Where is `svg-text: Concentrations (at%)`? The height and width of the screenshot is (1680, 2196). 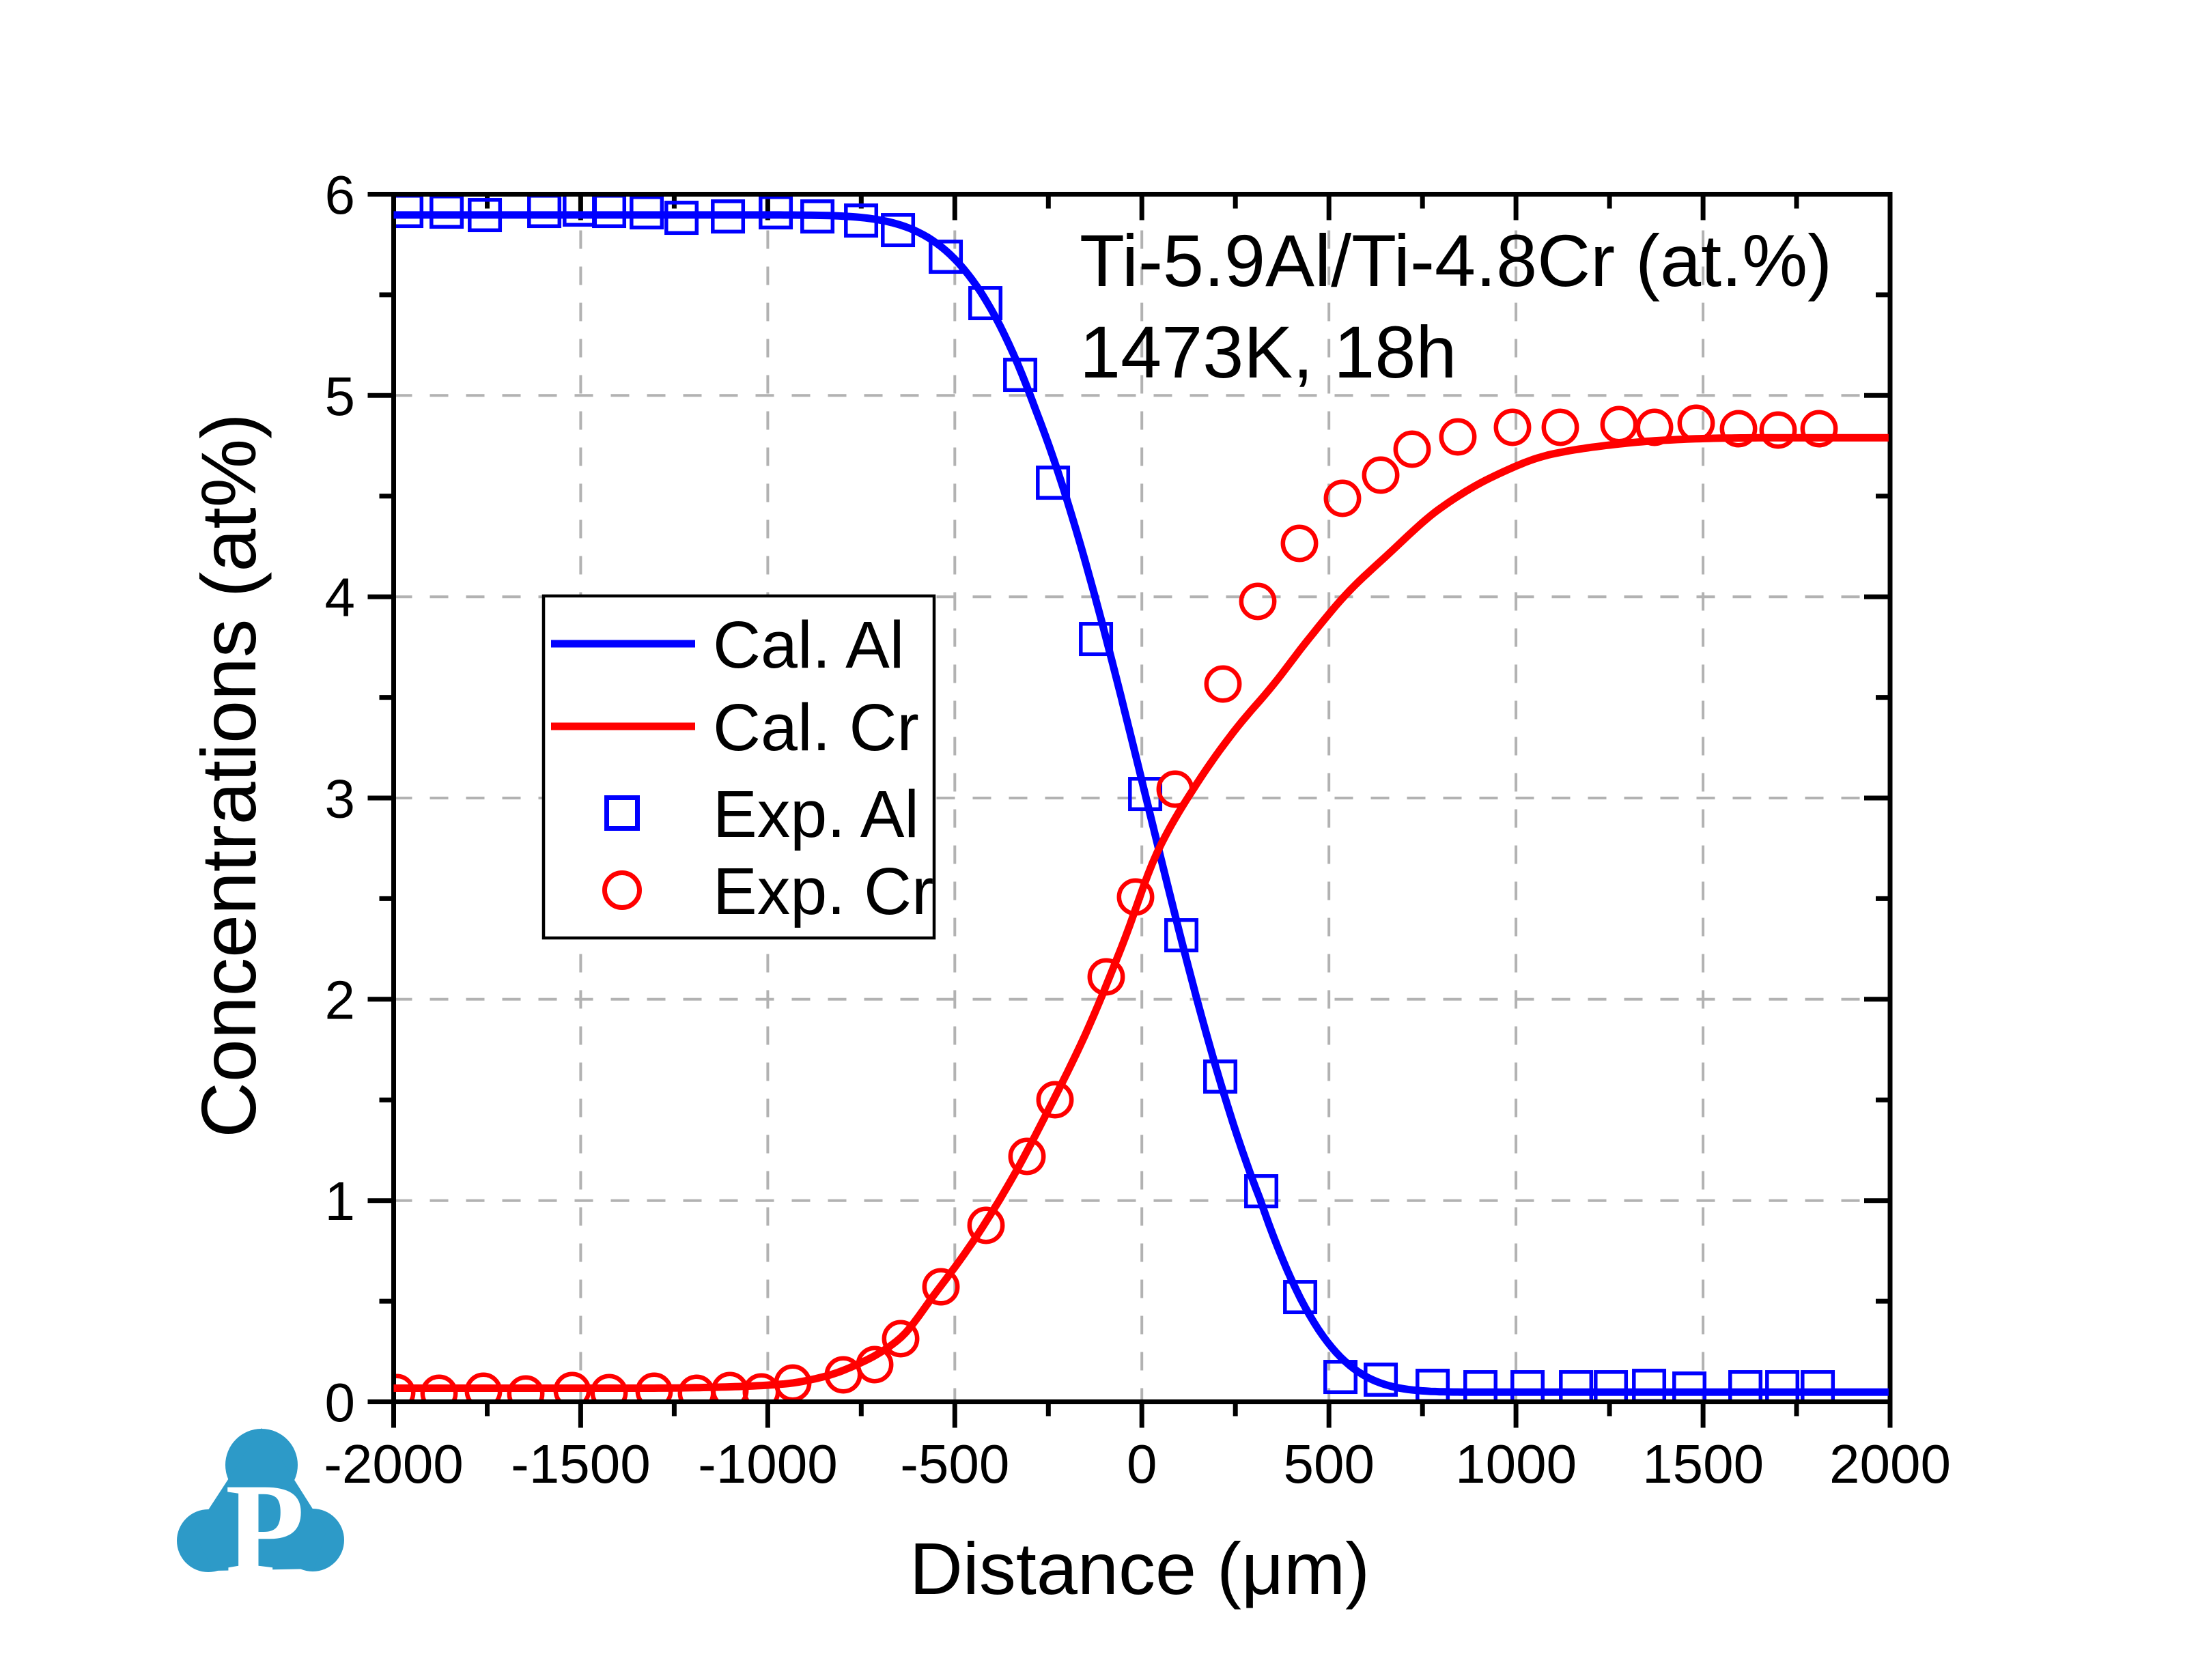 svg-text: Concentrations (at%) is located at coordinates (229, 775).